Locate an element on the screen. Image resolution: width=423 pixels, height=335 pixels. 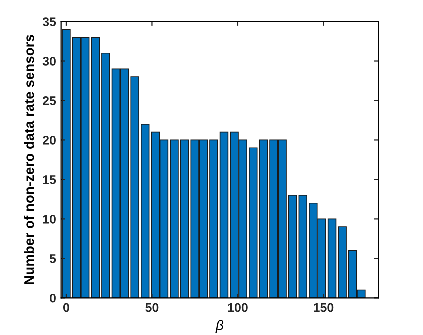
y-tick-label: 35 is located at coordinates (49, 22).